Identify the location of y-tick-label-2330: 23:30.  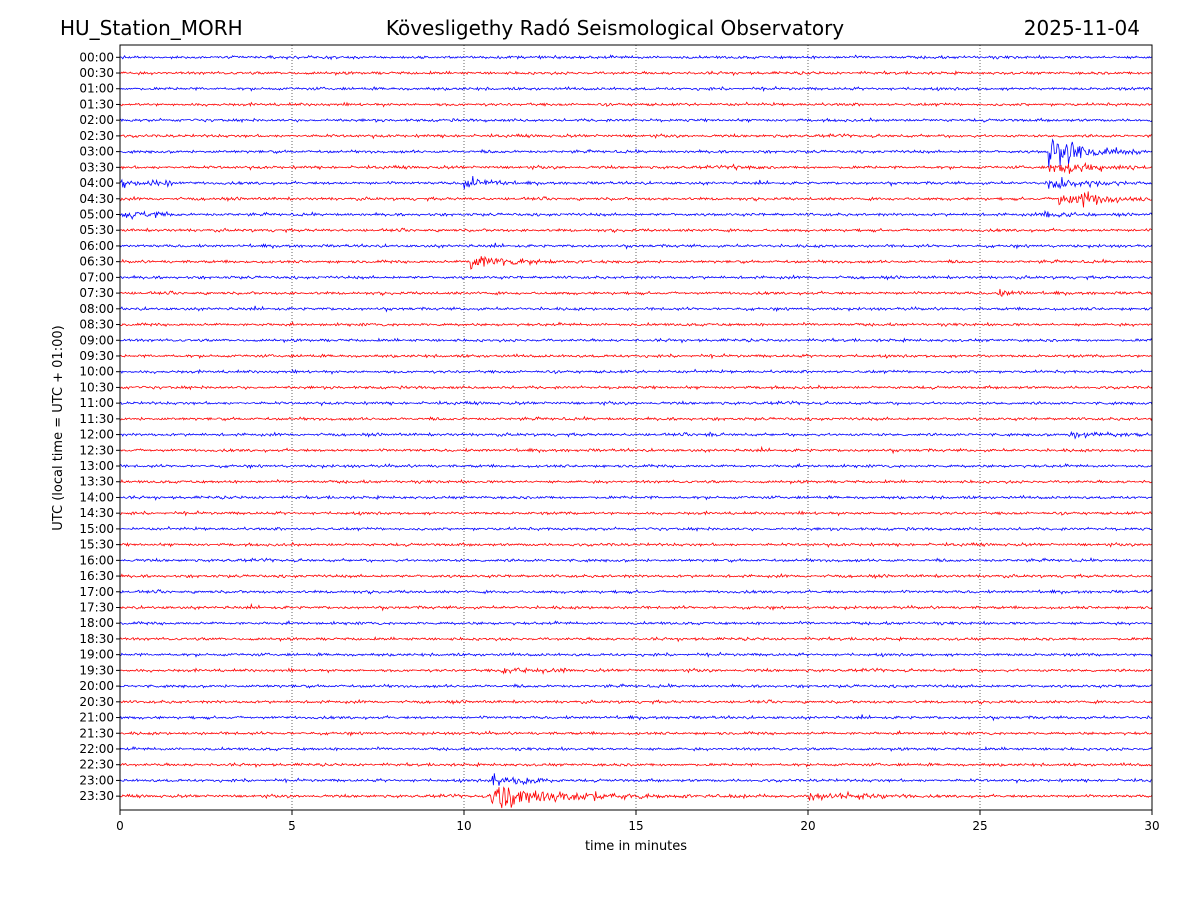
(96, 796).